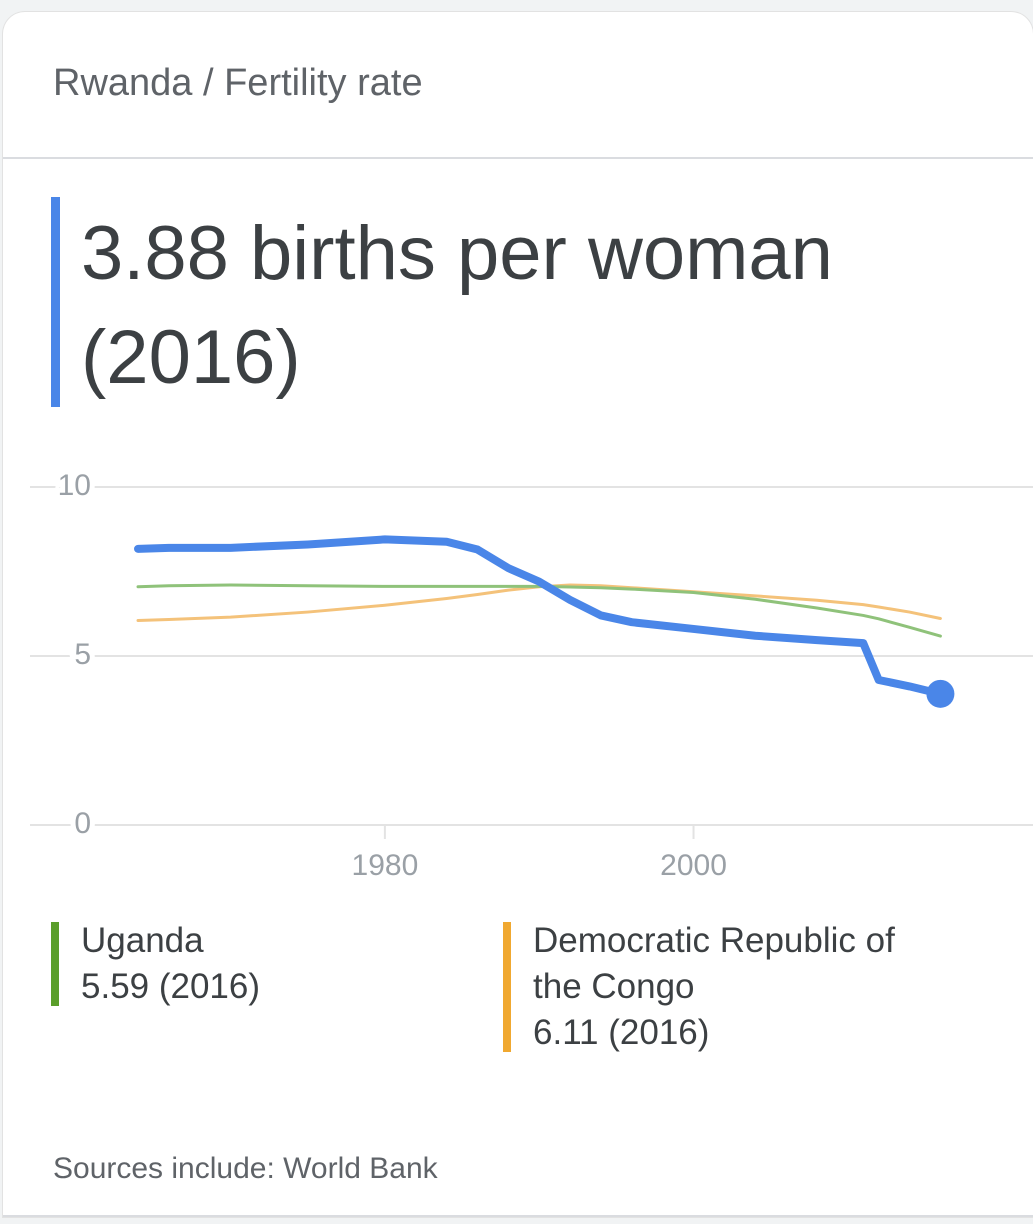  What do you see at coordinates (82, 823) in the screenshot?
I see `y-tick-label: 0` at bounding box center [82, 823].